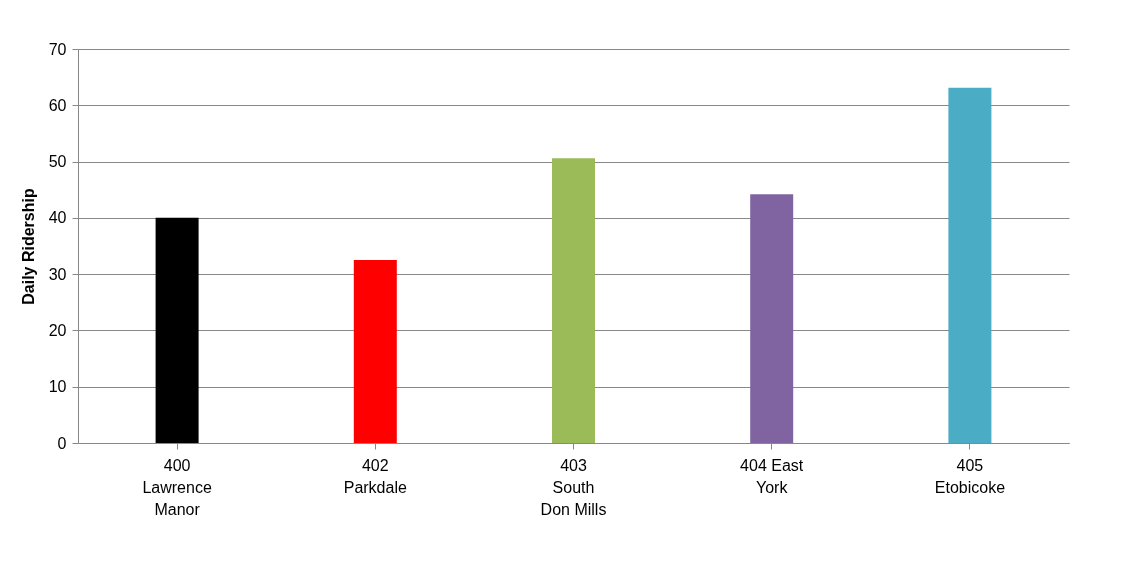 This screenshot has height=561, width=1137. Describe the element at coordinates (57, 274) in the screenshot. I see `y-tick-label: 30` at that location.